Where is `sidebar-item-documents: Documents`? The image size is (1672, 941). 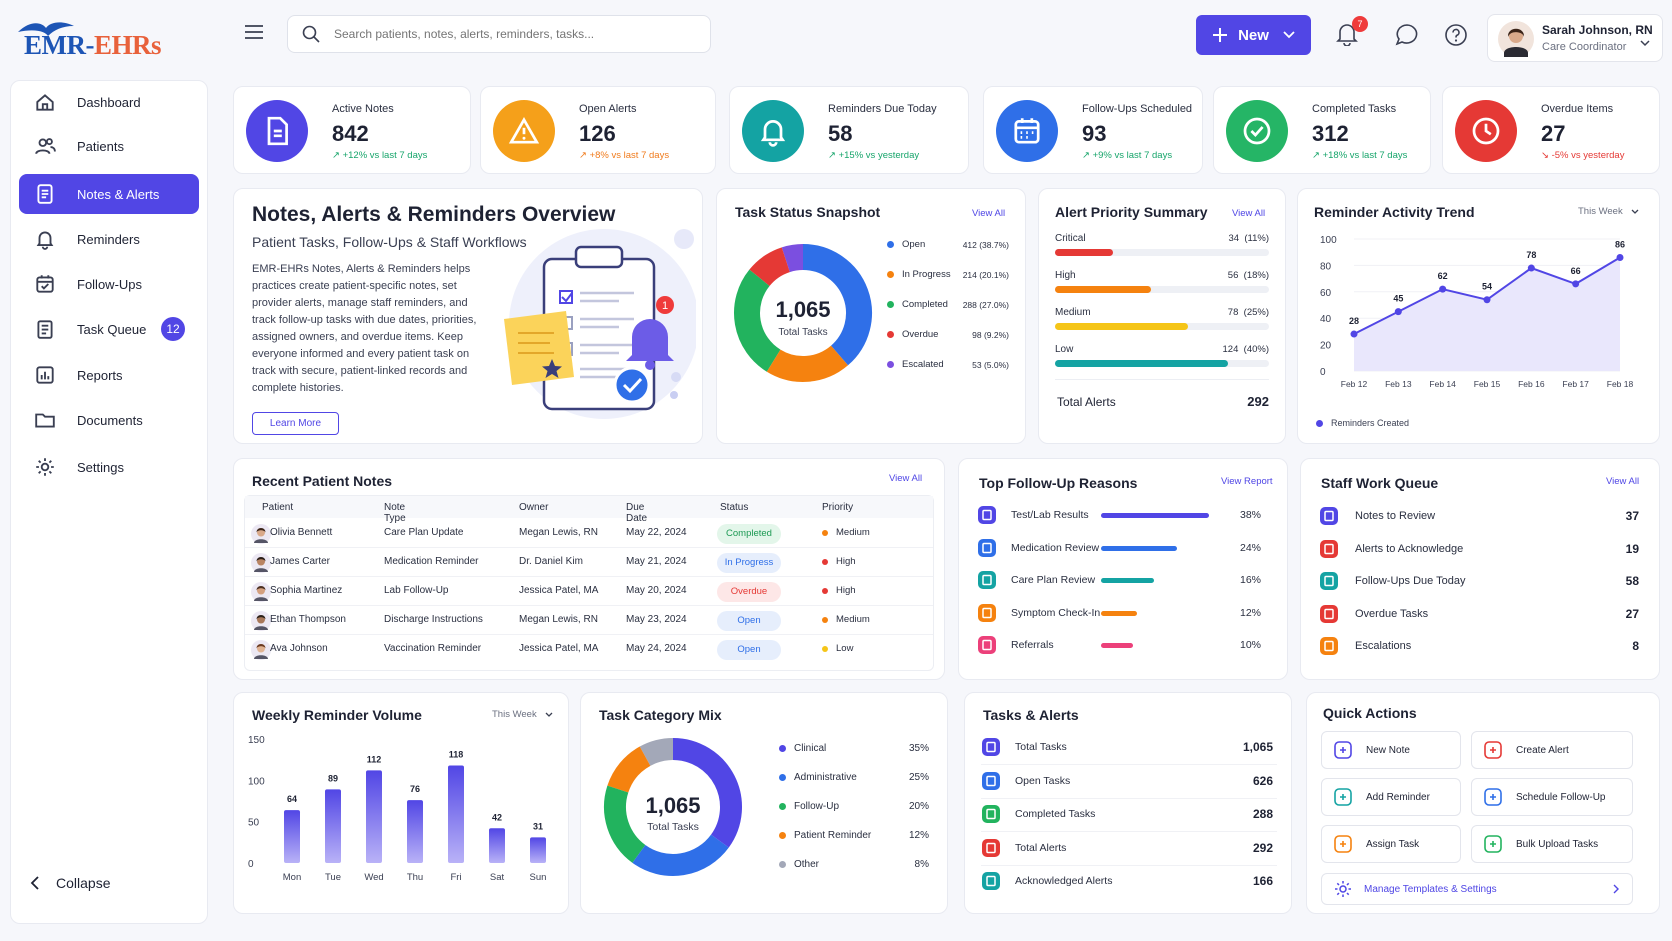
sidebar-item-documents: Documents is located at coordinates (109, 420).